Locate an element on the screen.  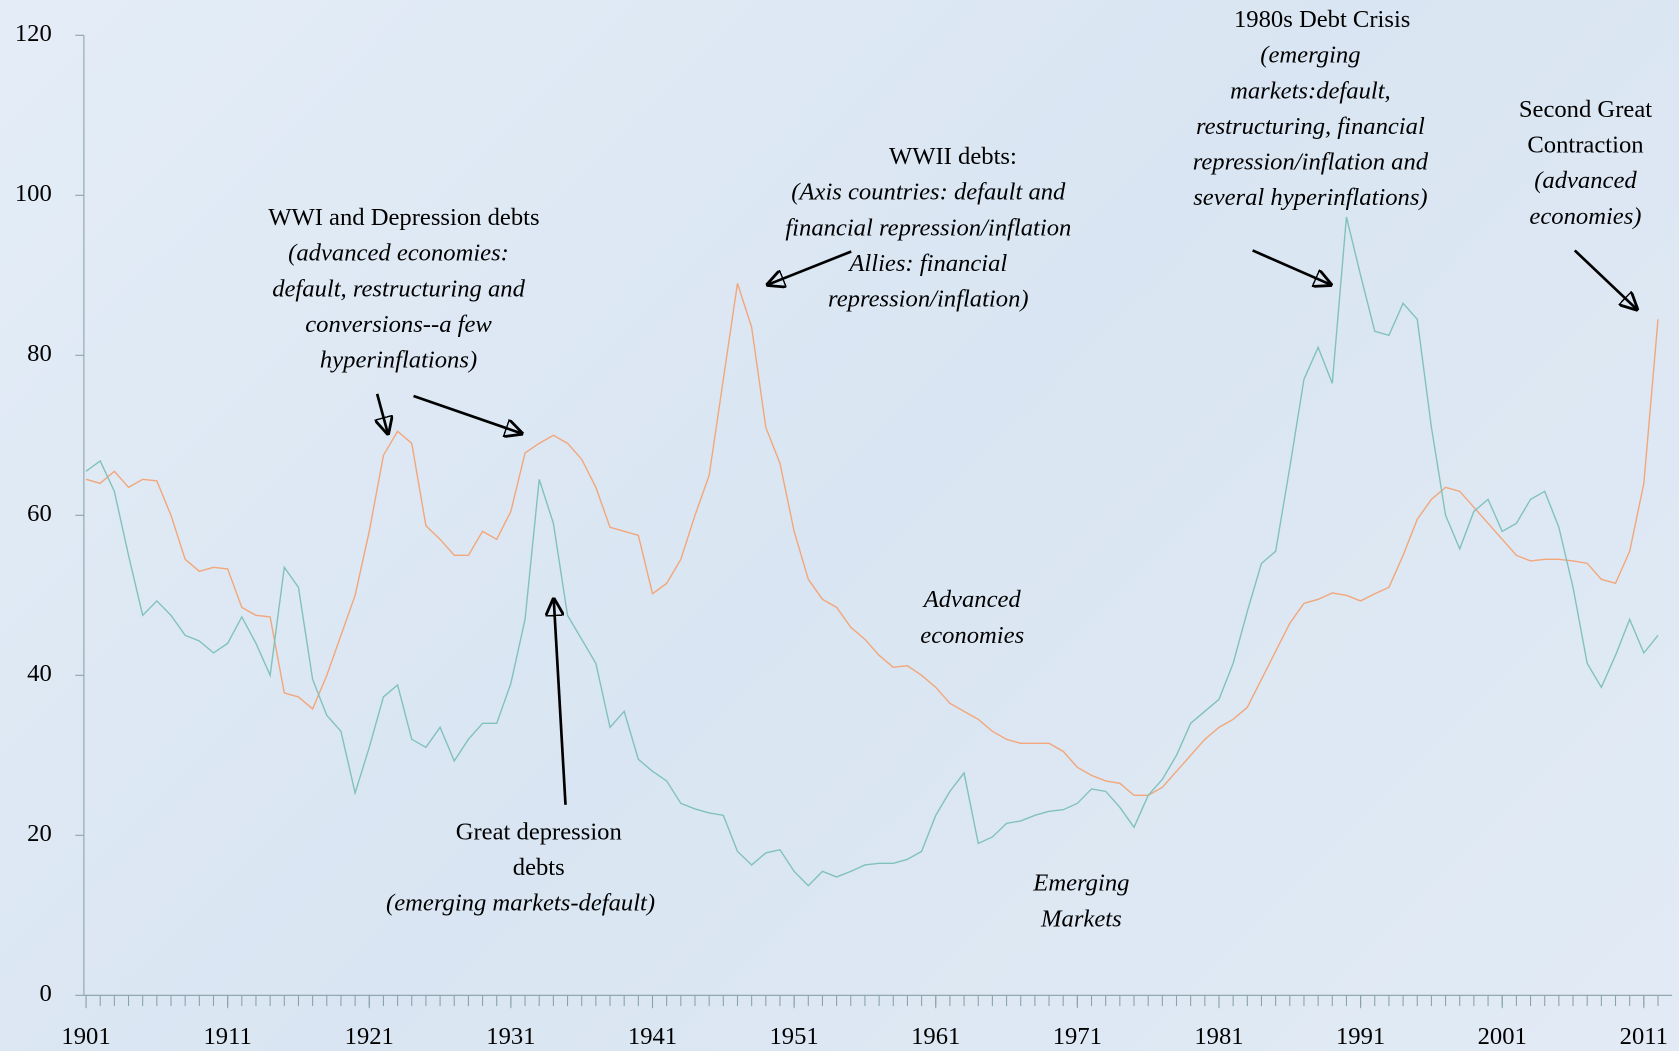
annotation-title: Contraction is located at coordinates (1585, 145).